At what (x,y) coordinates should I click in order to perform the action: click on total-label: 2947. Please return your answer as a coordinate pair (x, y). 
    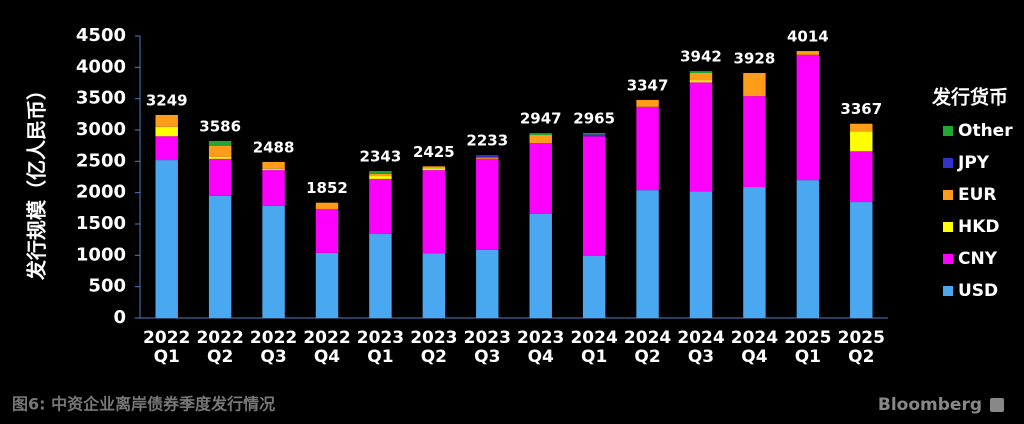
    Looking at the image, I should click on (541, 119).